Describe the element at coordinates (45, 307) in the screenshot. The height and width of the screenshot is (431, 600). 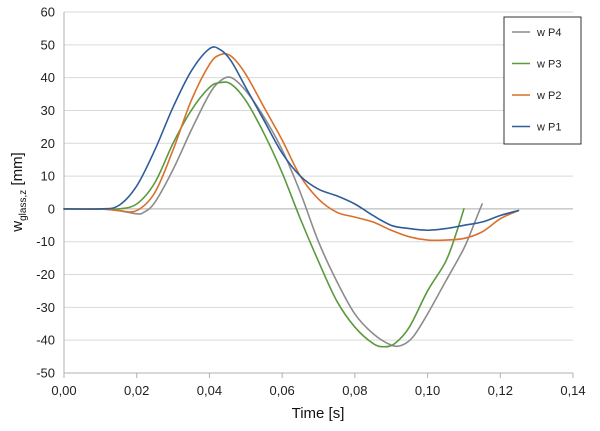
I see `y-tick-label: -30` at that location.